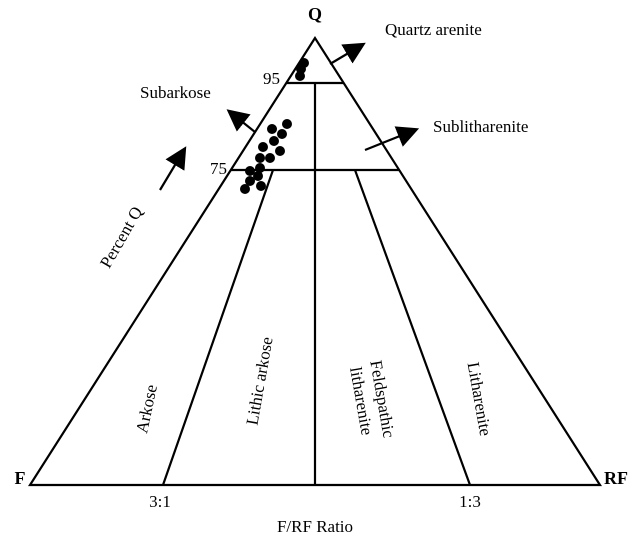 The image size is (636, 537). Describe the element at coordinates (146, 409) in the screenshot. I see `field-label: Arkose` at that location.